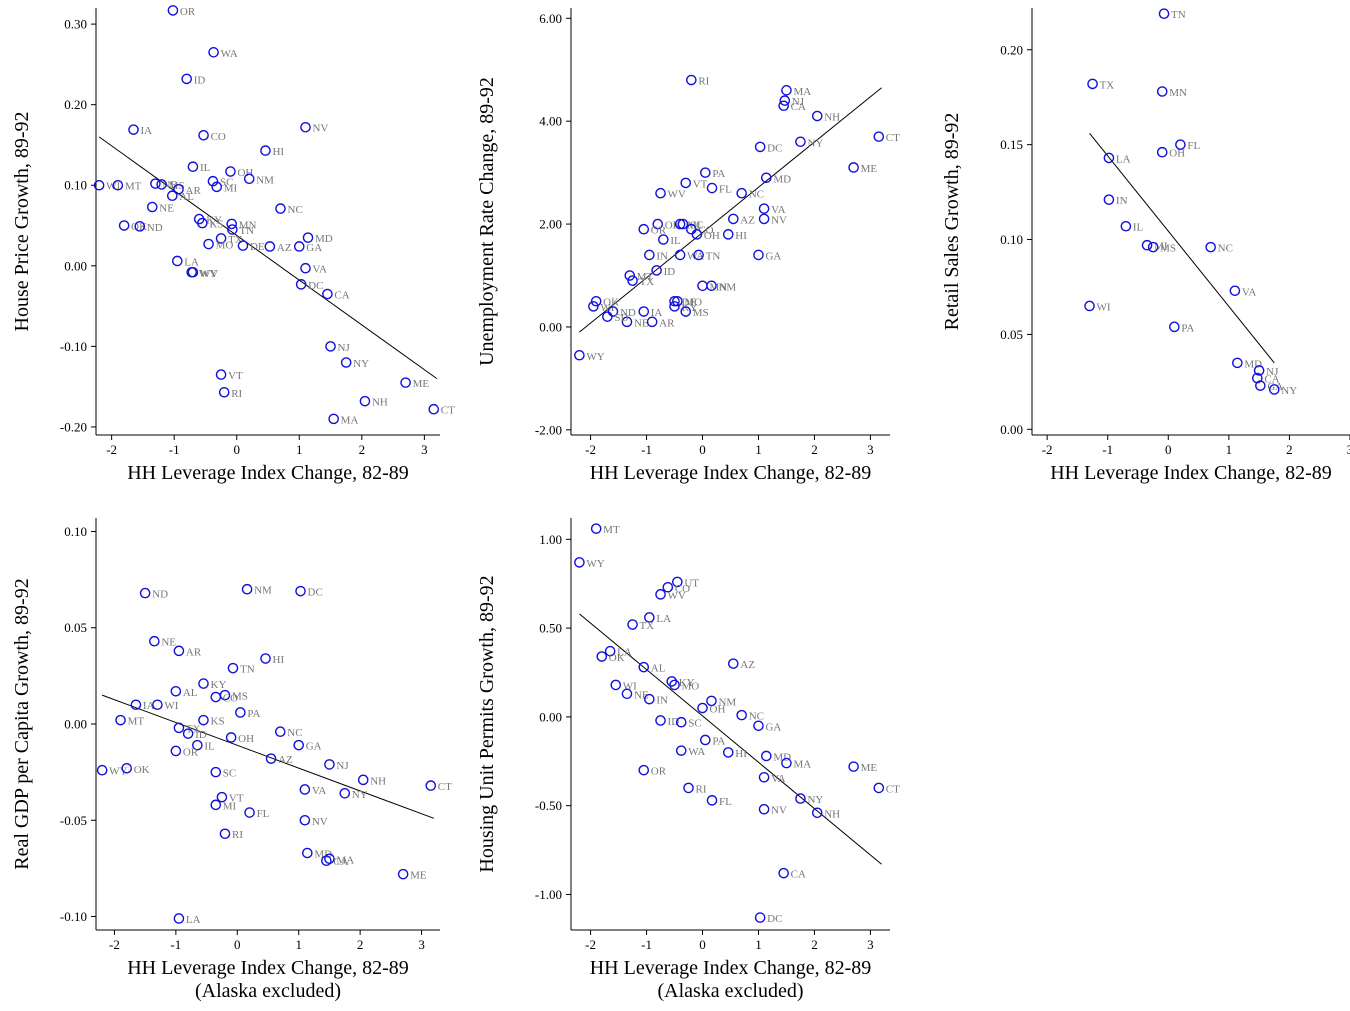  What do you see at coordinates (675, 241) in the screenshot?
I see `point-label: IL` at bounding box center [675, 241].